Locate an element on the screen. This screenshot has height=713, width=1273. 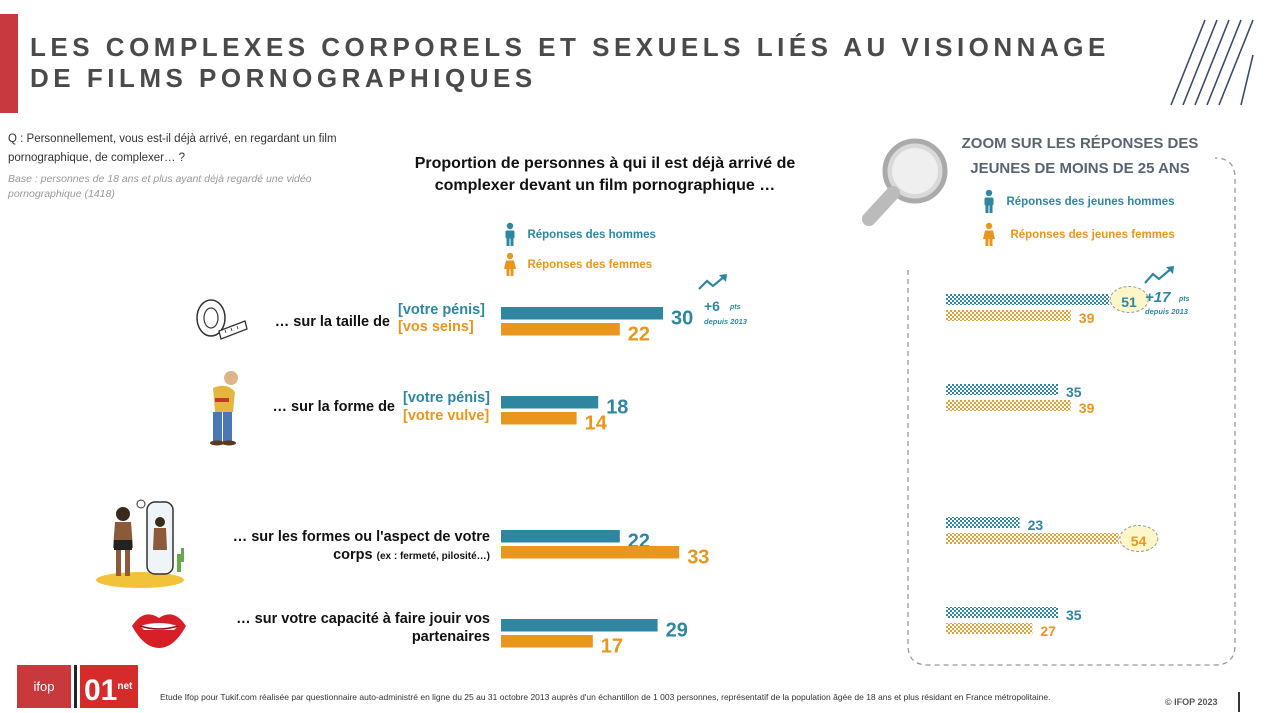
value-label-women-2: 14 is located at coordinates (596, 424).